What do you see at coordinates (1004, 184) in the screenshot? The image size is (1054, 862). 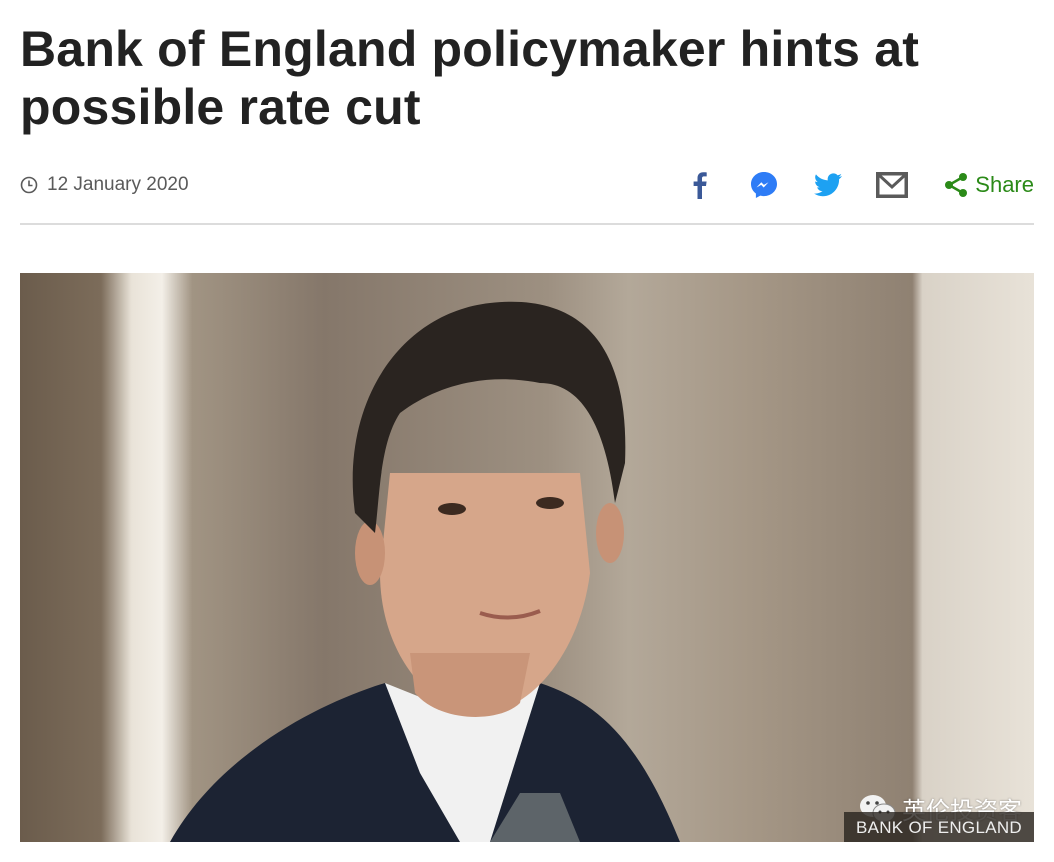 I see `share-label: Share` at bounding box center [1004, 184].